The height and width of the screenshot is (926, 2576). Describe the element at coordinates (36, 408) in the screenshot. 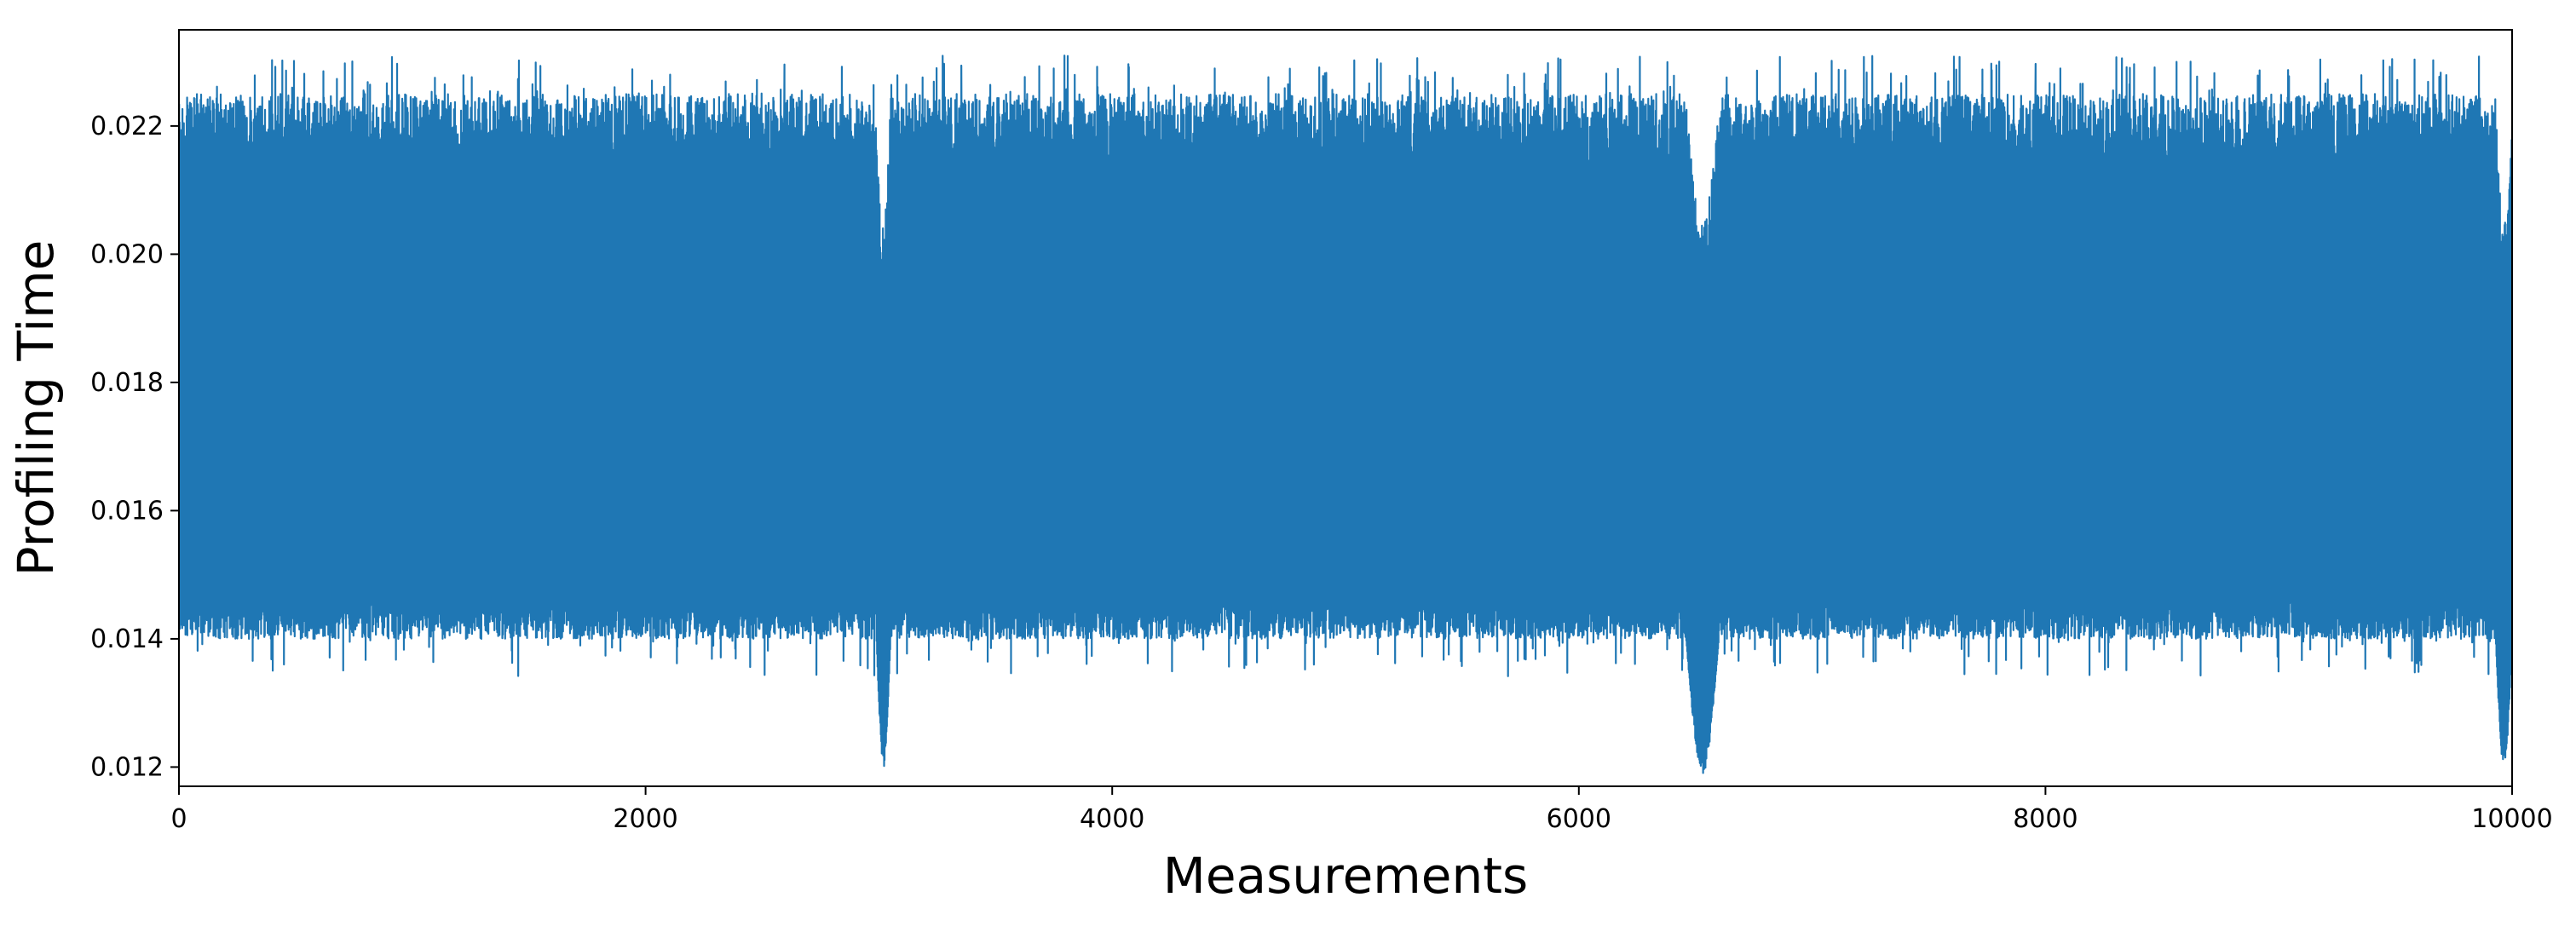

I see `y-axis-label: Profiling Time` at that location.